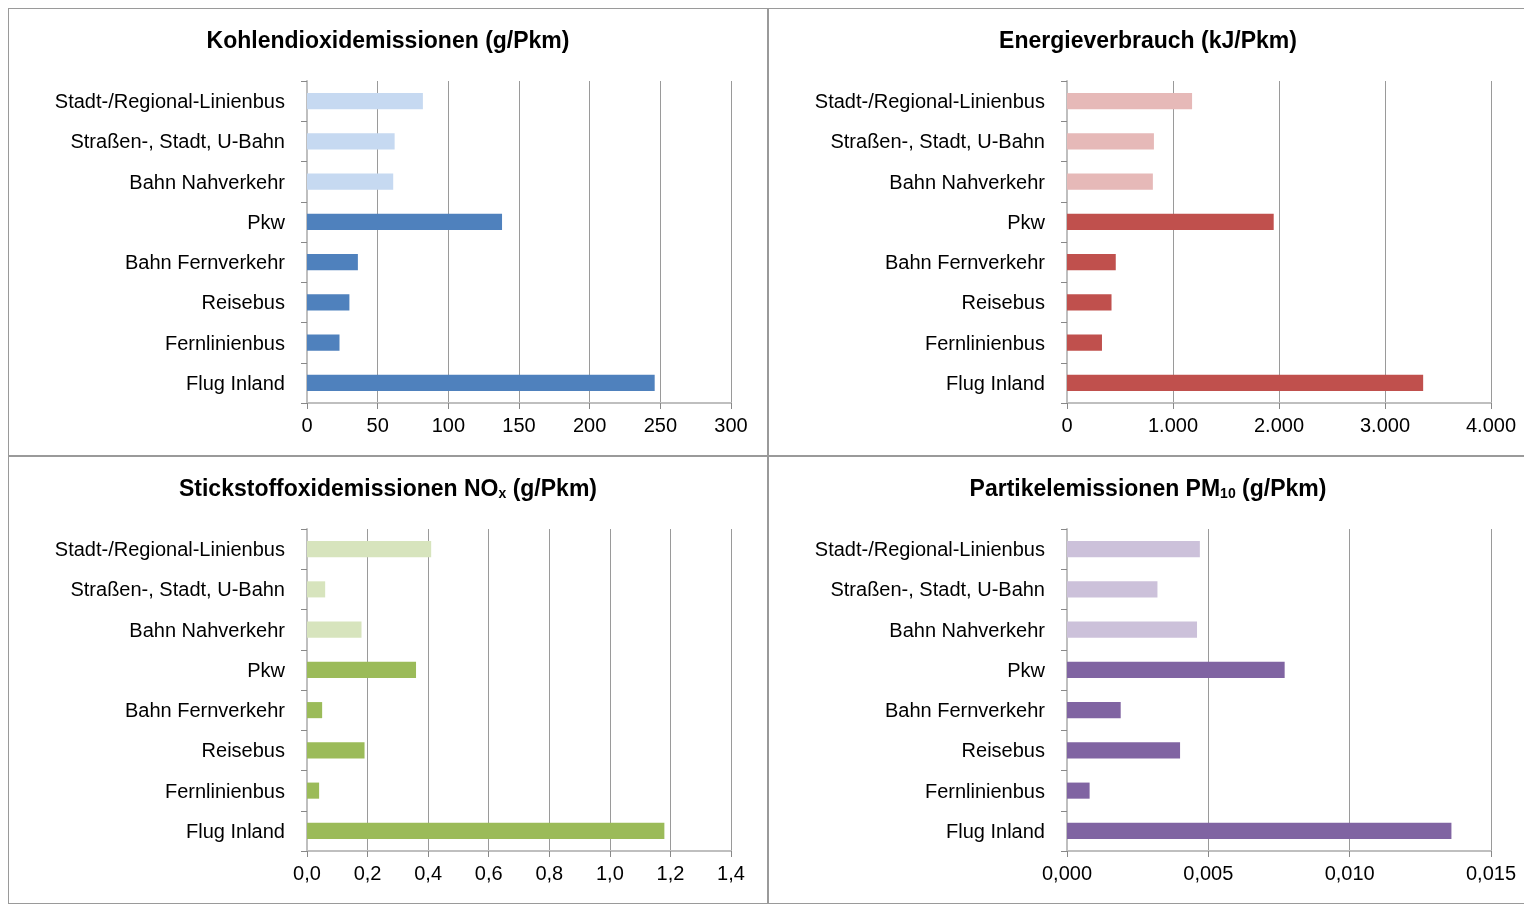 The image size is (1524, 910). Describe the element at coordinates (388, 488) in the screenshot. I see `chart-title: Stickstoffoxidemissionen NOx (g/Pkm)` at that location.